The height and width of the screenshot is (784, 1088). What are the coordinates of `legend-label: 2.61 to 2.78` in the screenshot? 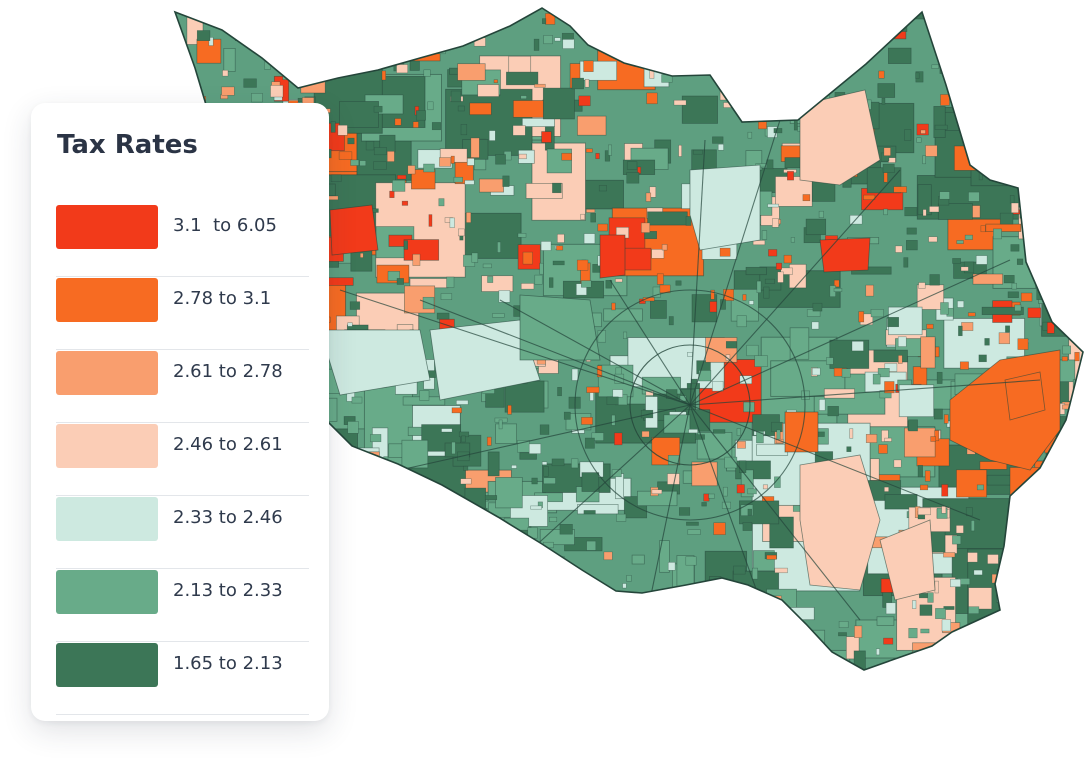 It's located at (228, 371).